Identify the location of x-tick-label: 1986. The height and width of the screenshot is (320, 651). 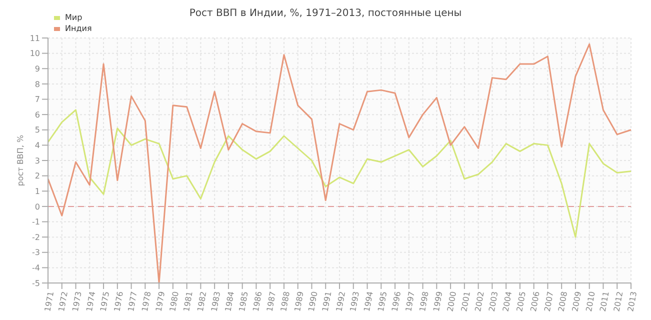
(257, 301).